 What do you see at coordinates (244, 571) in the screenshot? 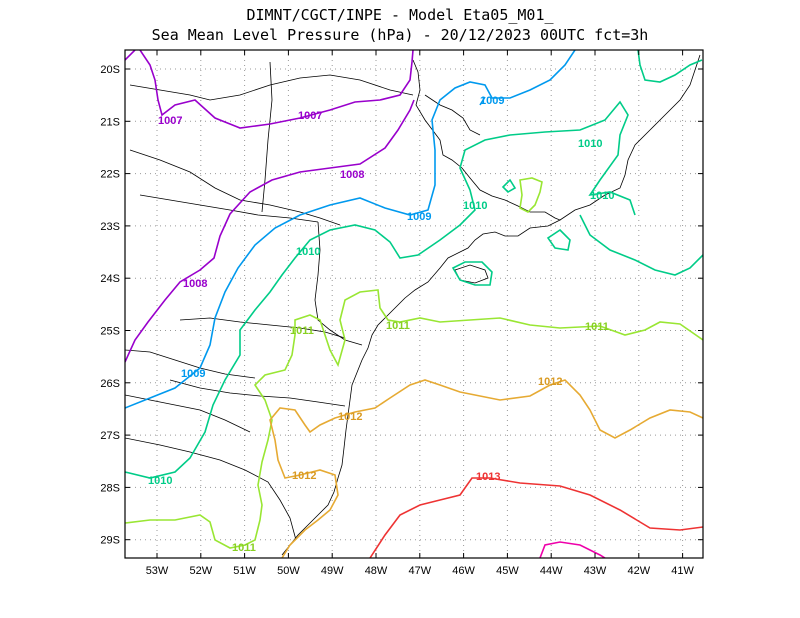
I see `lon-label: 51W` at bounding box center [244, 571].